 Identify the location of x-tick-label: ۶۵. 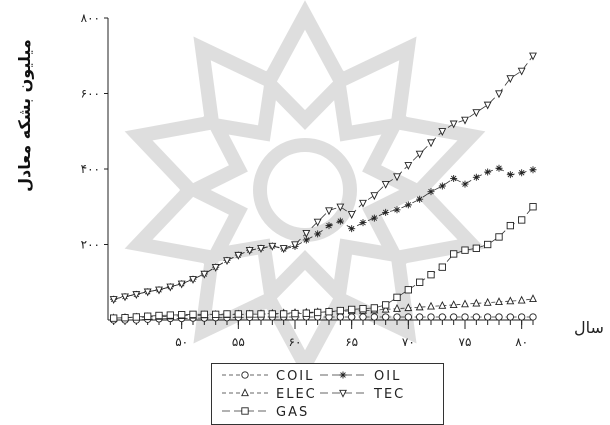
(351, 342).